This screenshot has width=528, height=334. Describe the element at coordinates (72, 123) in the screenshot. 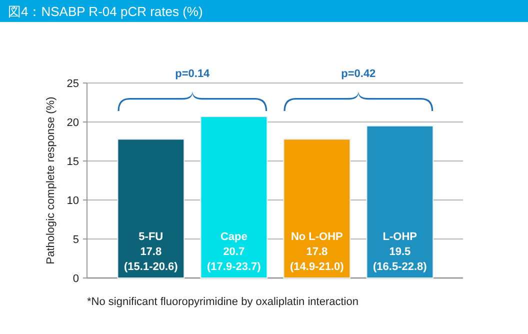

I see `y-tick-label: 20` at that location.